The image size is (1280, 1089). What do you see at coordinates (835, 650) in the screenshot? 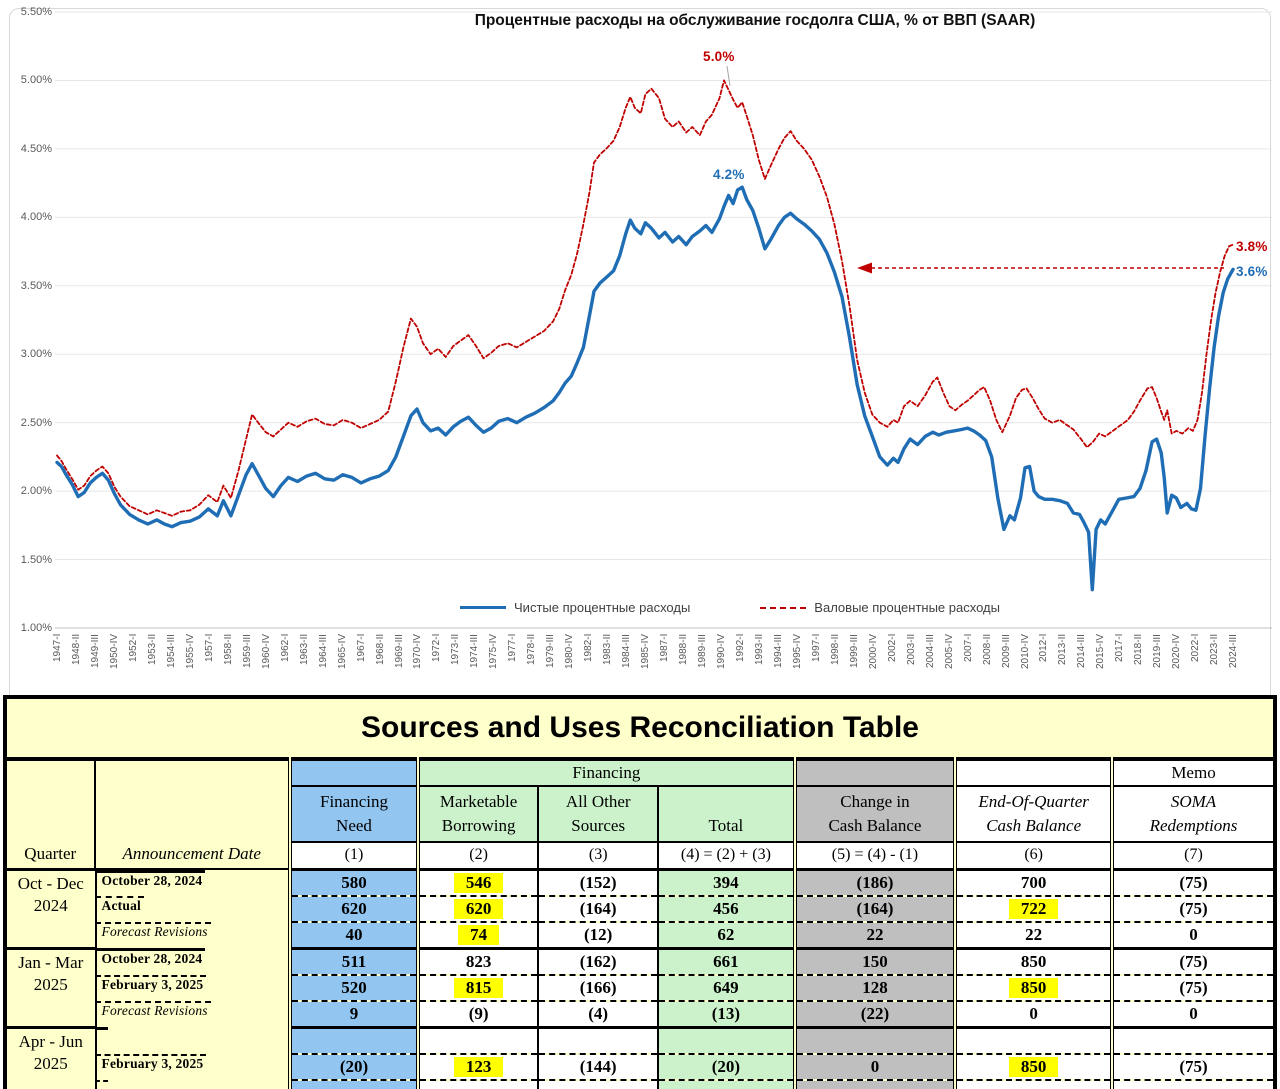
I see `x-tick-label: 1998-II` at bounding box center [835, 650].